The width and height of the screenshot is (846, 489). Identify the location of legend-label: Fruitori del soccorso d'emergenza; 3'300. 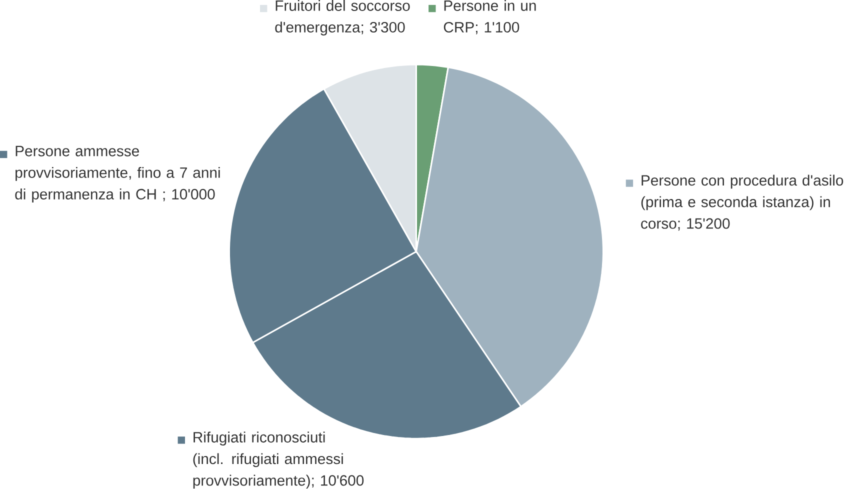
(342, 18).